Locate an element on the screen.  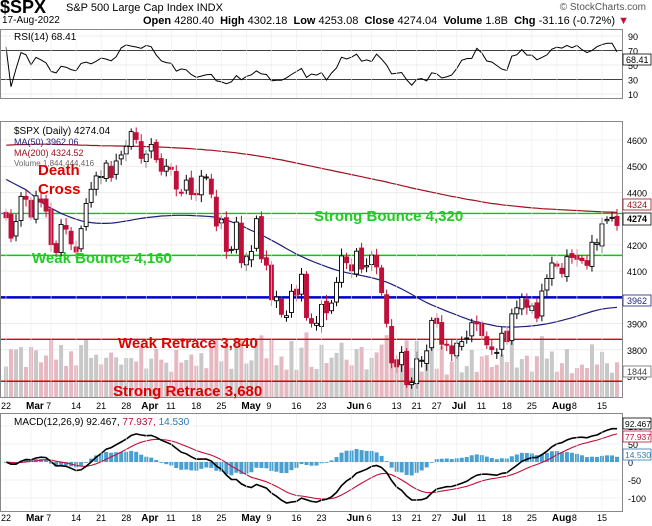
close-value: 4274.04 is located at coordinates (417, 21).